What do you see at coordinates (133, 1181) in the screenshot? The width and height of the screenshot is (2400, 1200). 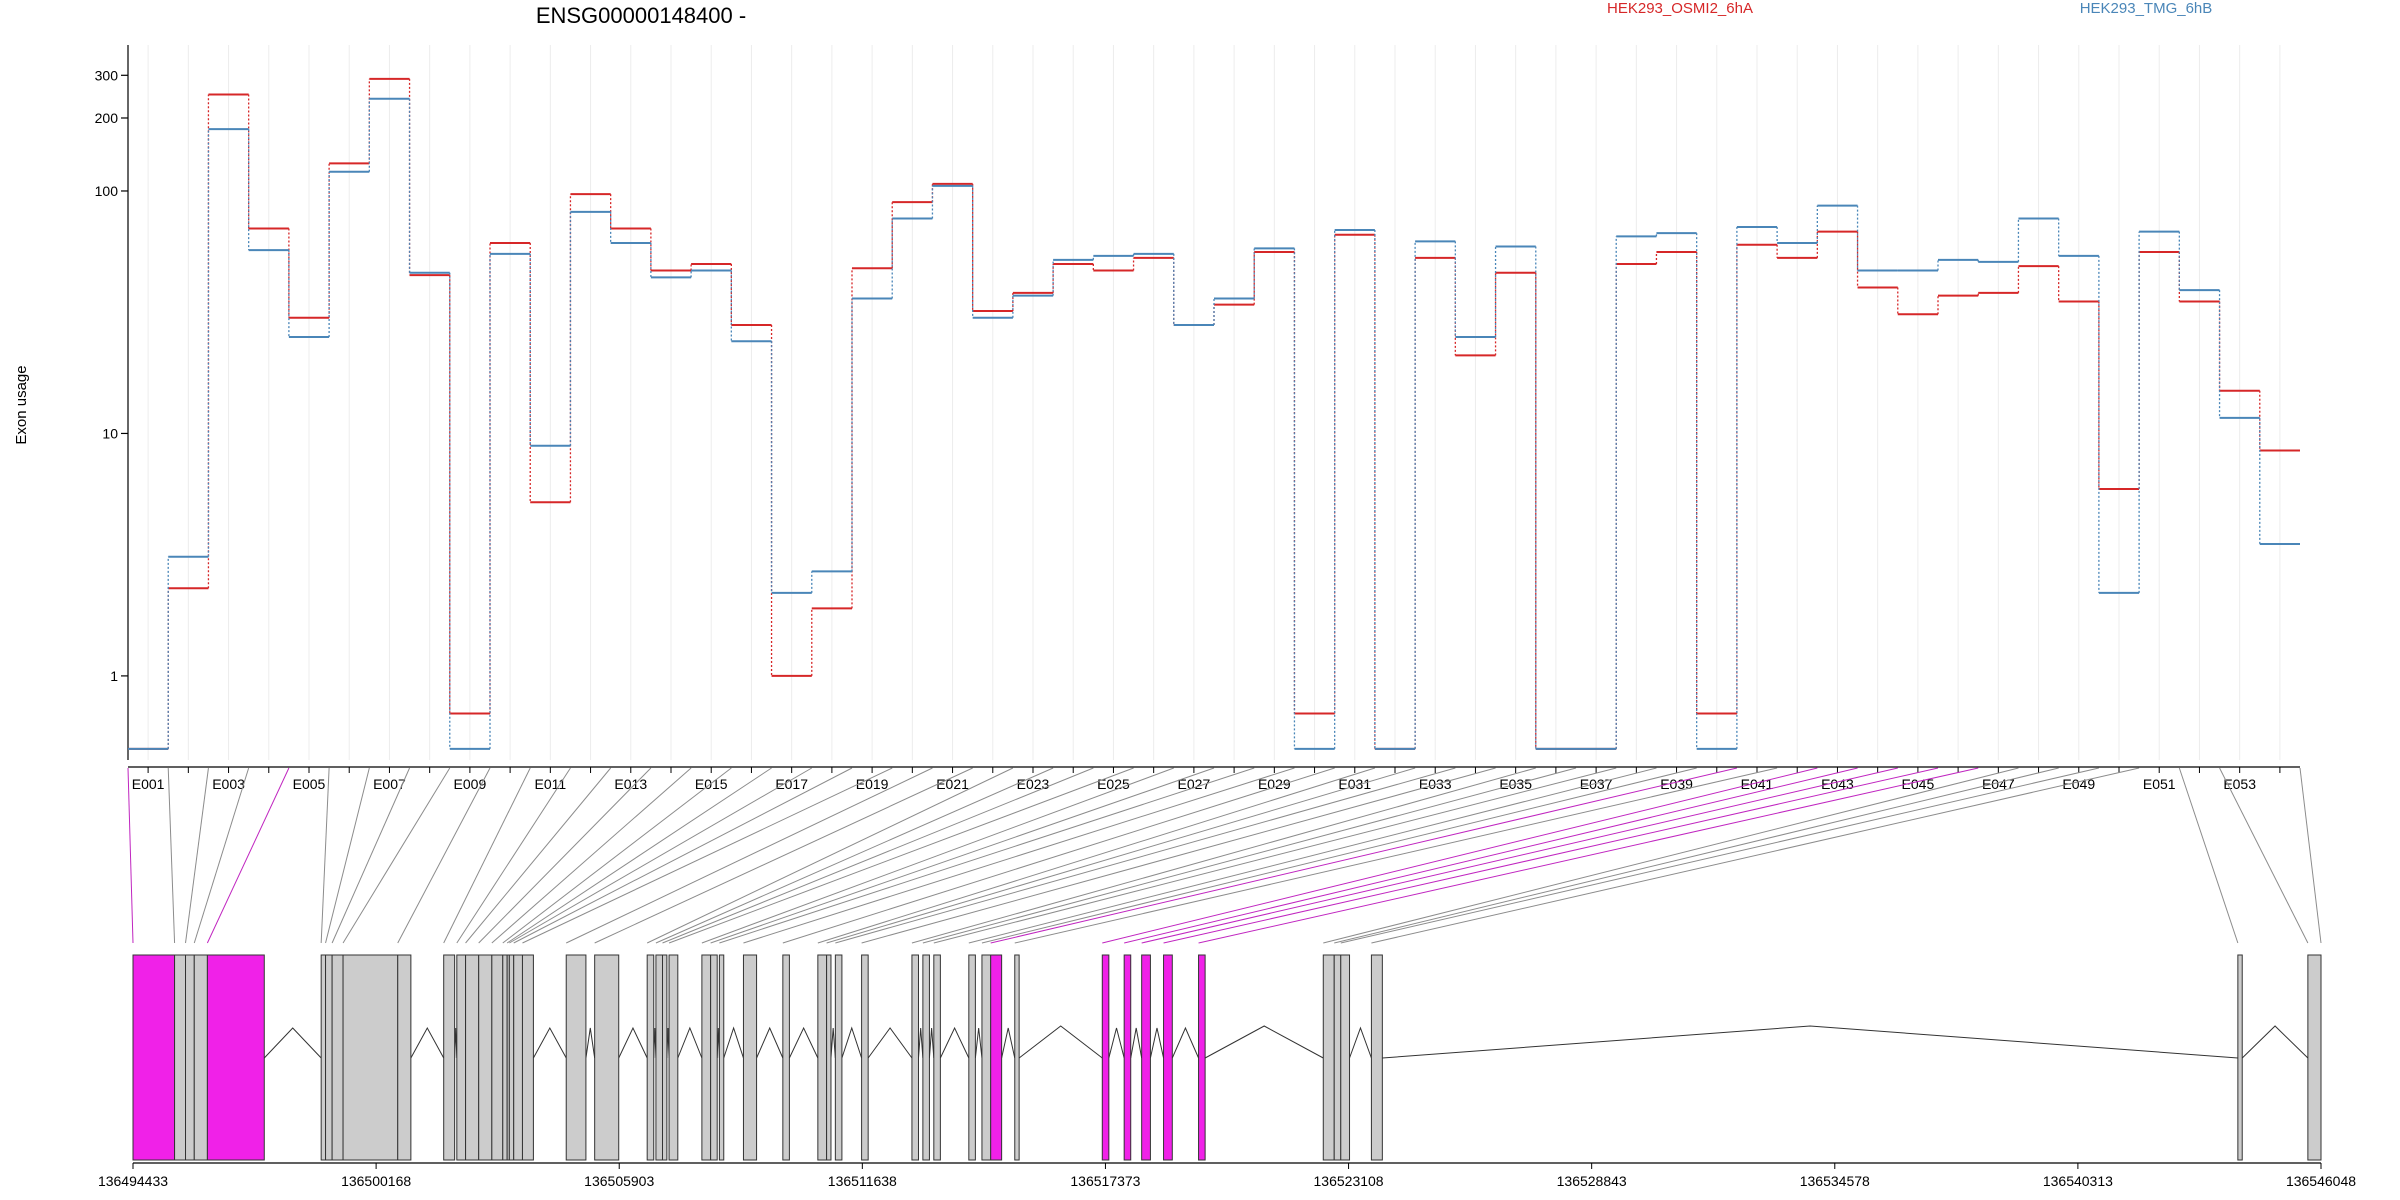 I see `genomic-tick-label: 136494433` at bounding box center [133, 1181].